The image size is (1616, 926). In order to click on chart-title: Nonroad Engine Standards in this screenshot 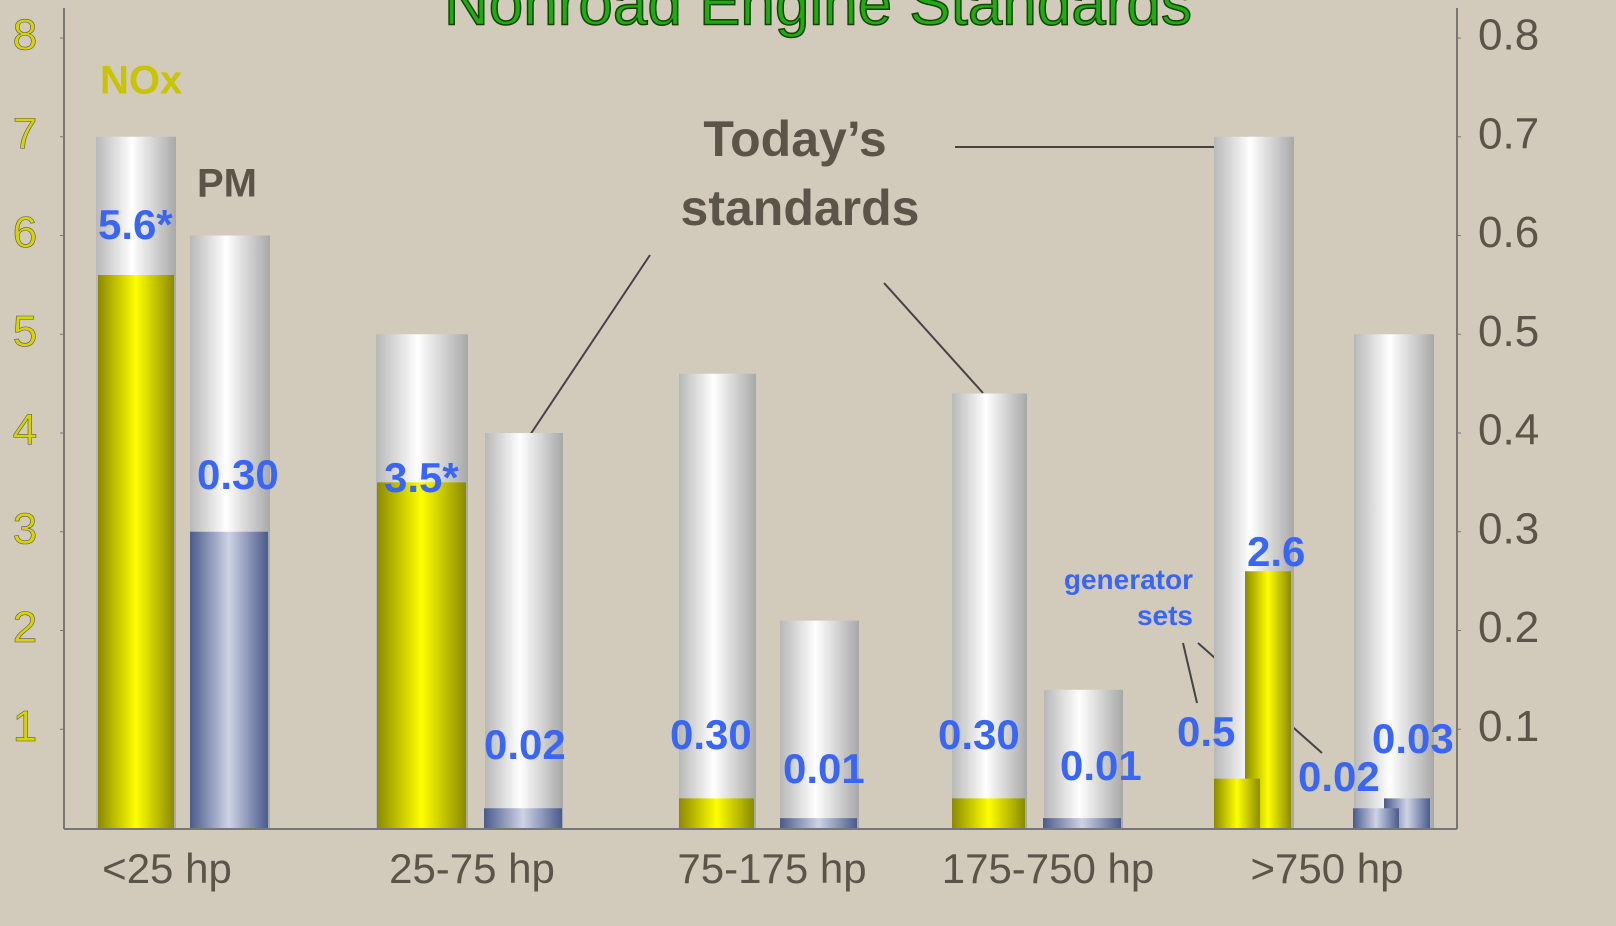, I will do `click(818, 19)`.